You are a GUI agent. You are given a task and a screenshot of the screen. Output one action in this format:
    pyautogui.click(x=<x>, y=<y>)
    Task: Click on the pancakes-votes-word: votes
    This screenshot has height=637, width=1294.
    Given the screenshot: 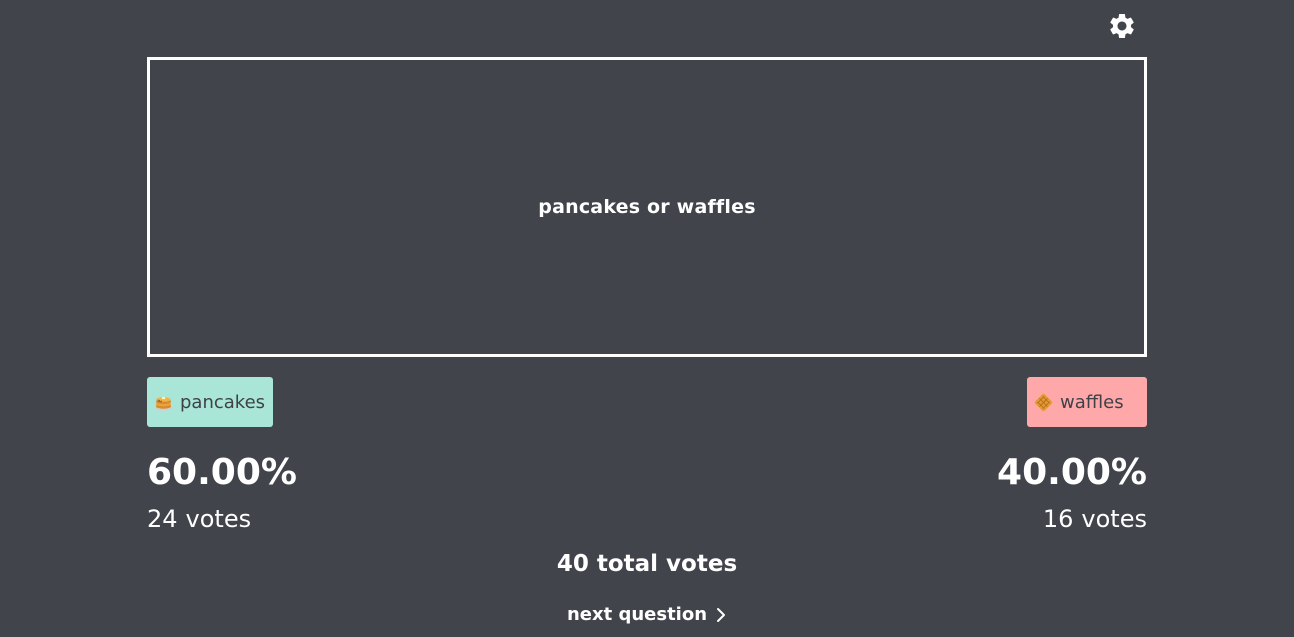 What is the action you would take?
    pyautogui.click(x=218, y=519)
    